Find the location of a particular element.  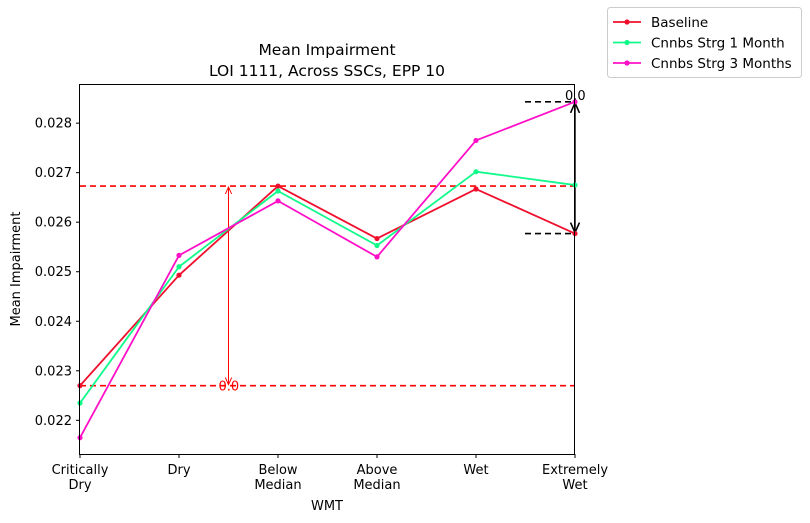

chart-title: Mean Impairment is located at coordinates (326, 50).